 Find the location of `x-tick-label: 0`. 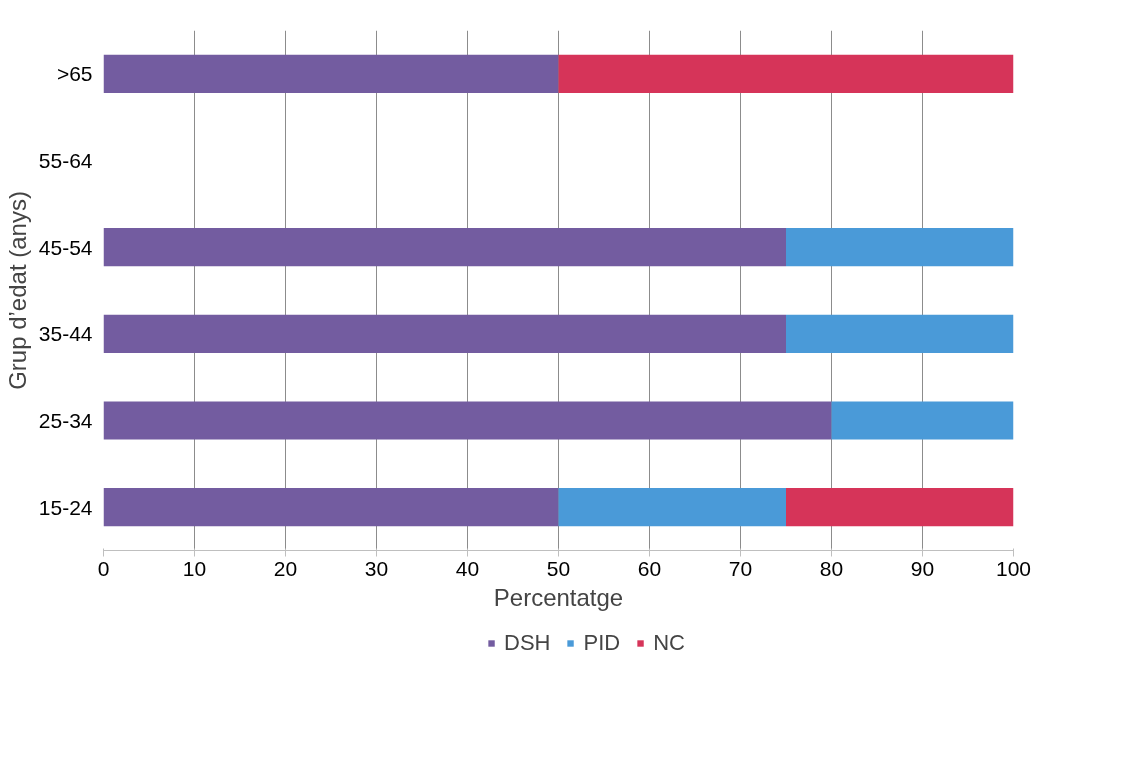

x-tick-label: 0 is located at coordinates (103, 568).